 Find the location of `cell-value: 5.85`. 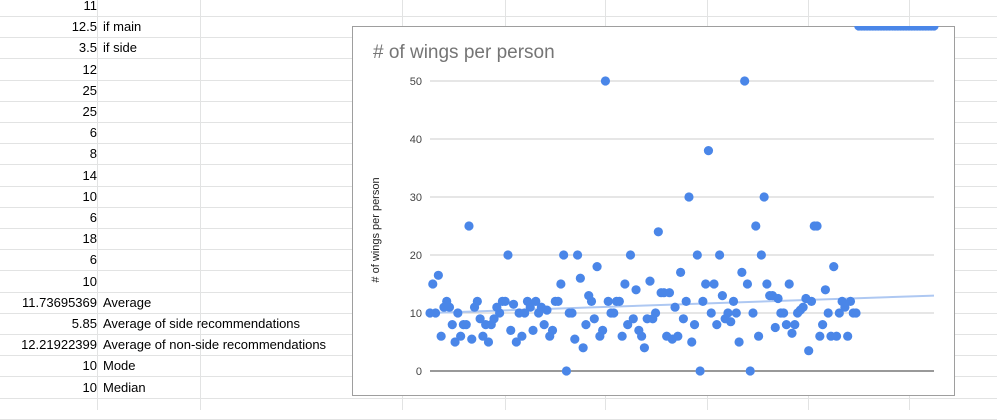

cell-value: 5.85 is located at coordinates (84, 323).